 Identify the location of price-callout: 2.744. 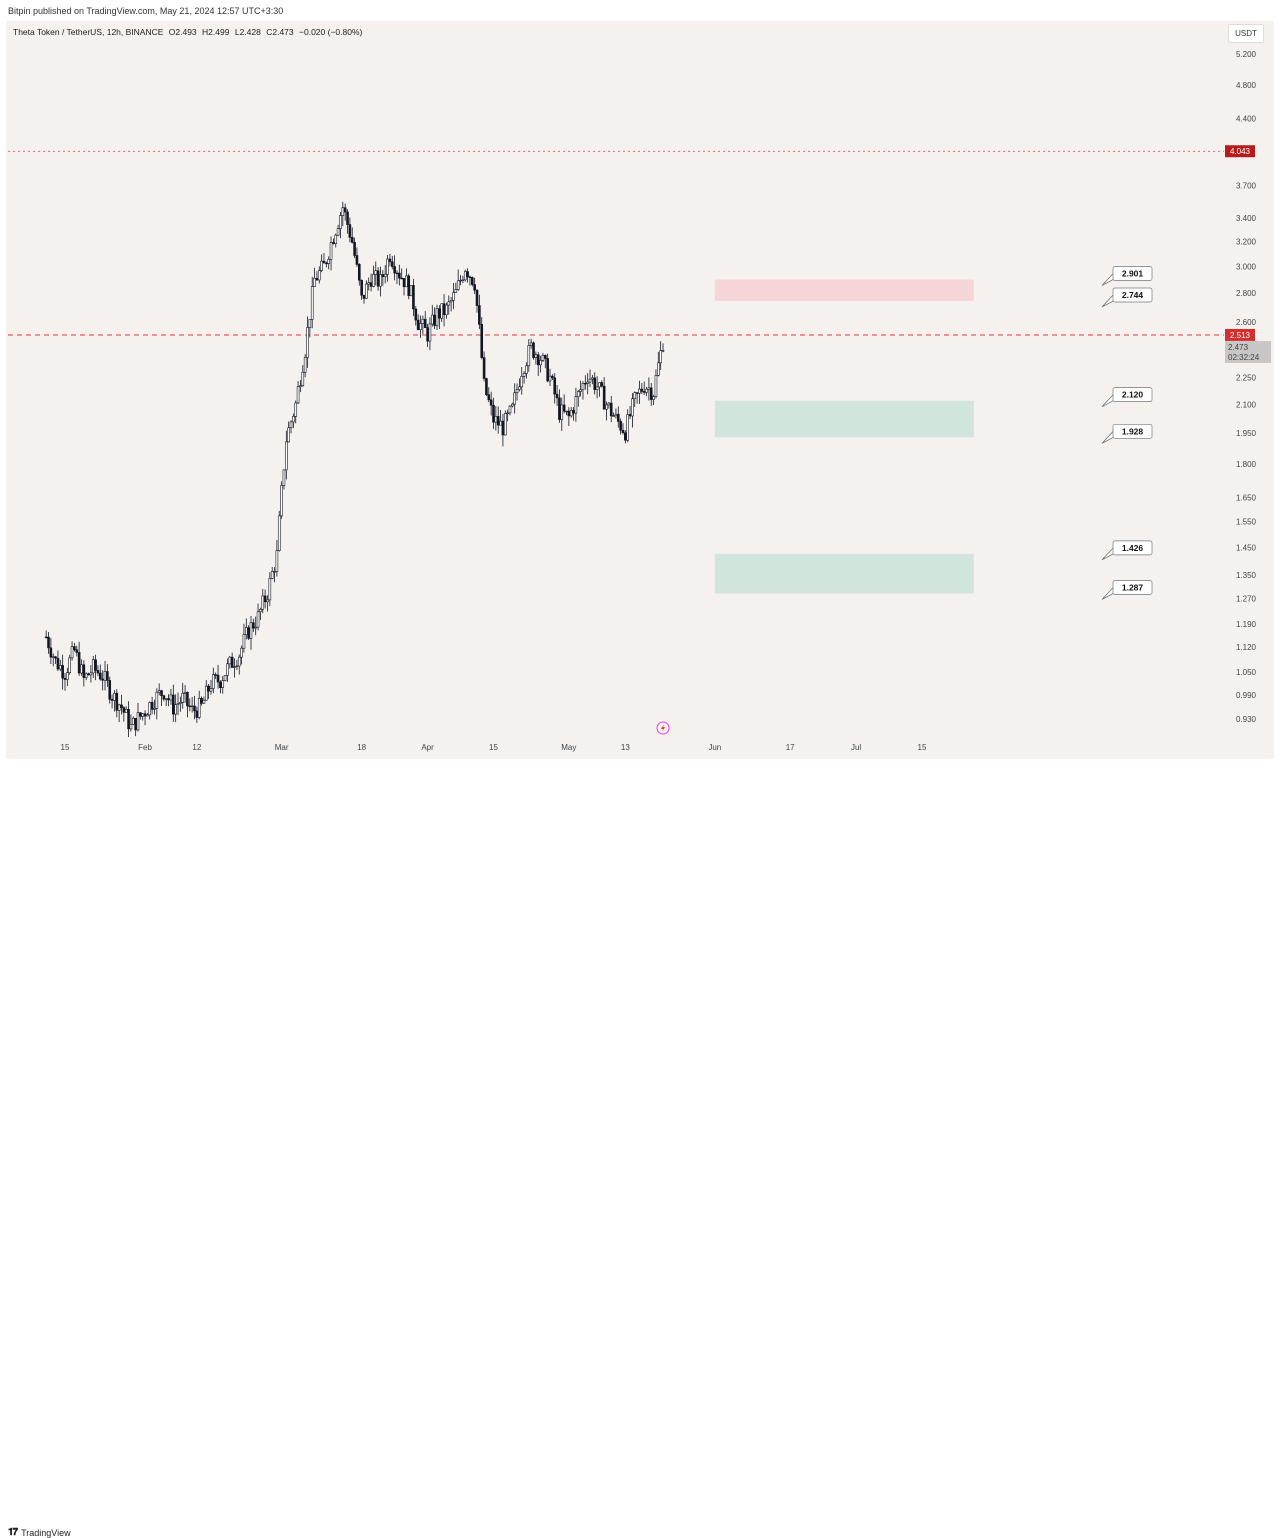
(1127, 297).